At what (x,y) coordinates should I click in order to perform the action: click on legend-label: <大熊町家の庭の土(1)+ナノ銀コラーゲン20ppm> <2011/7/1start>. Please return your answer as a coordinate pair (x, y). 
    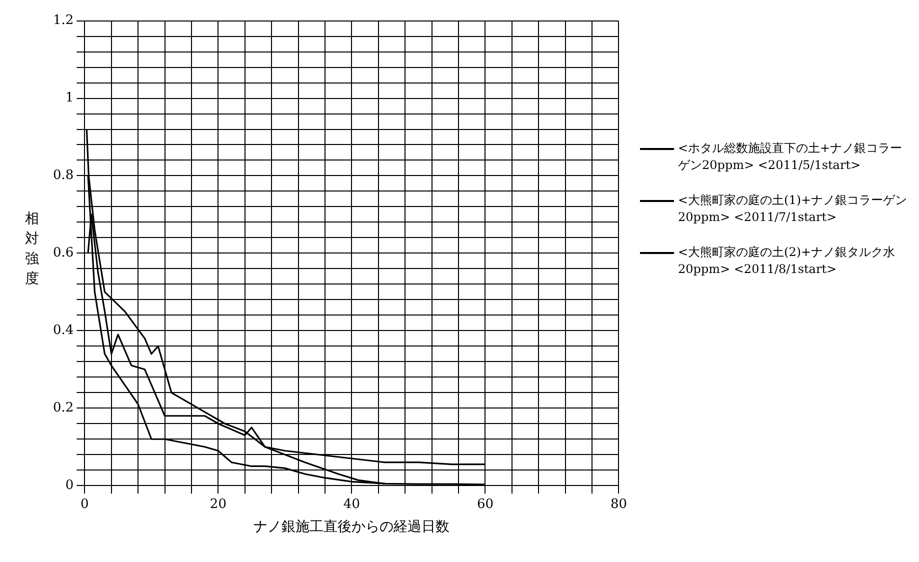
    Looking at the image, I should click on (793, 209).